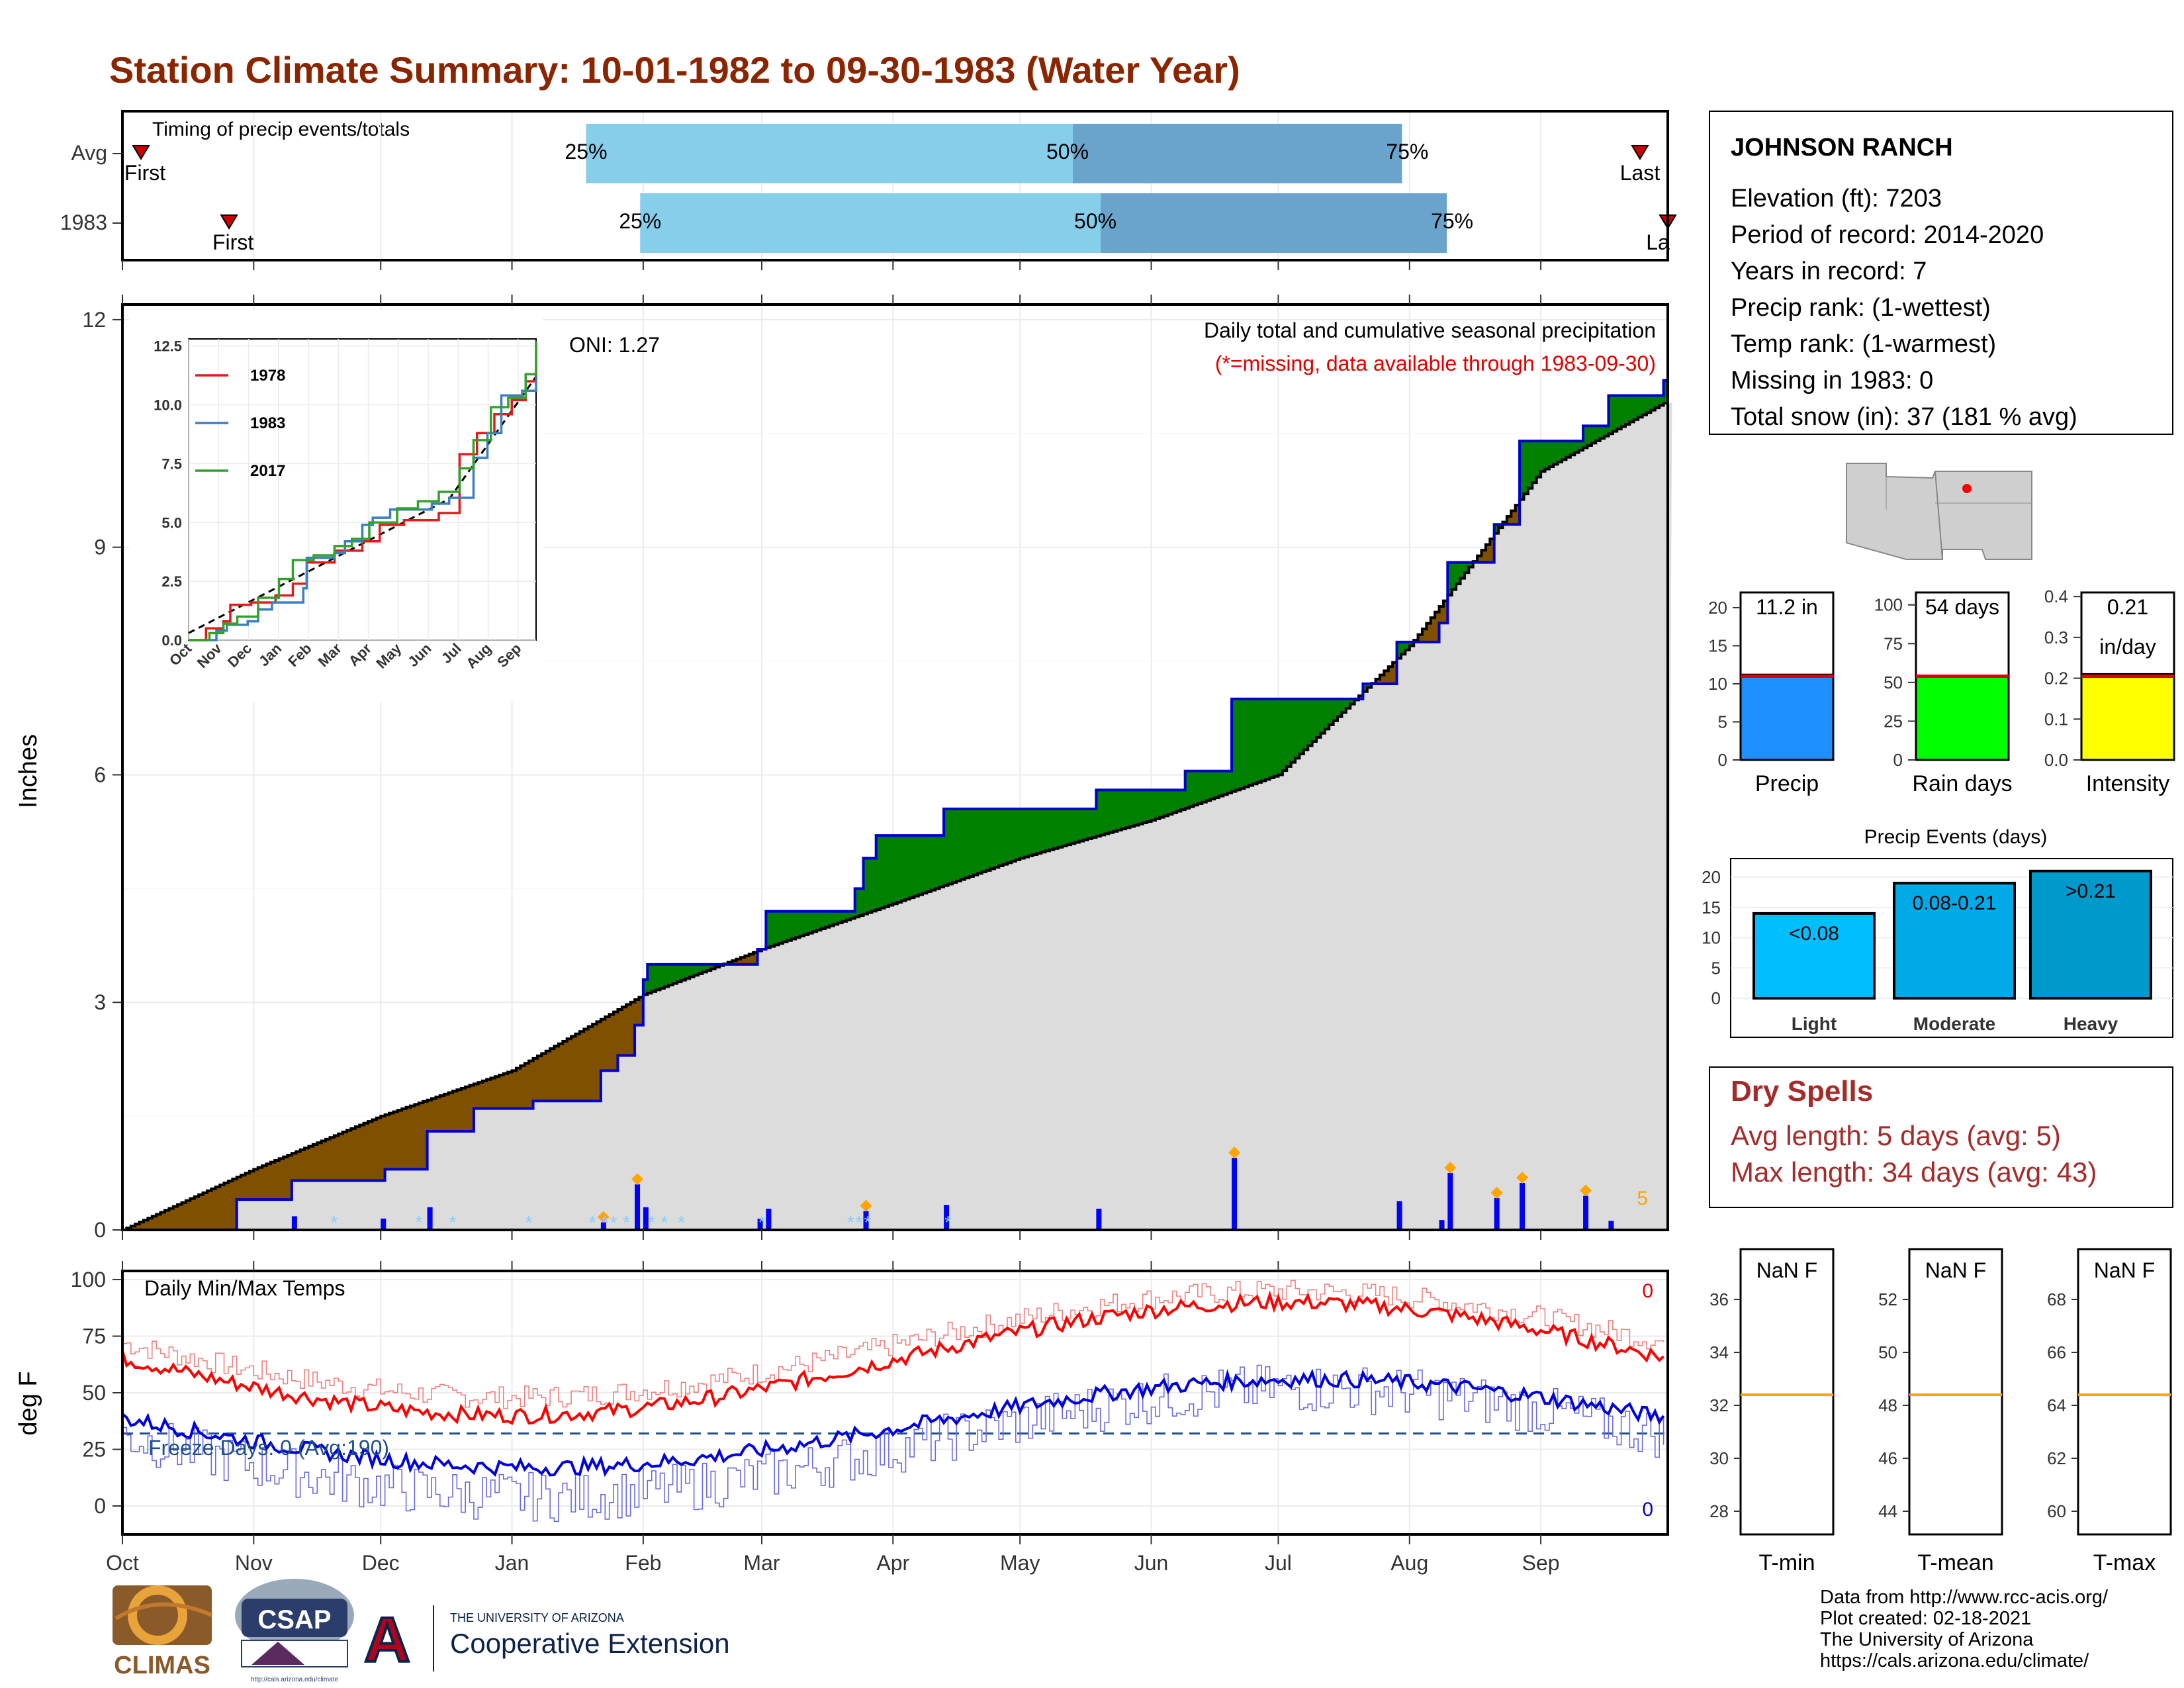  Describe the element at coordinates (387, 1640) in the screenshot. I see `ua-a-letter: A` at that location.